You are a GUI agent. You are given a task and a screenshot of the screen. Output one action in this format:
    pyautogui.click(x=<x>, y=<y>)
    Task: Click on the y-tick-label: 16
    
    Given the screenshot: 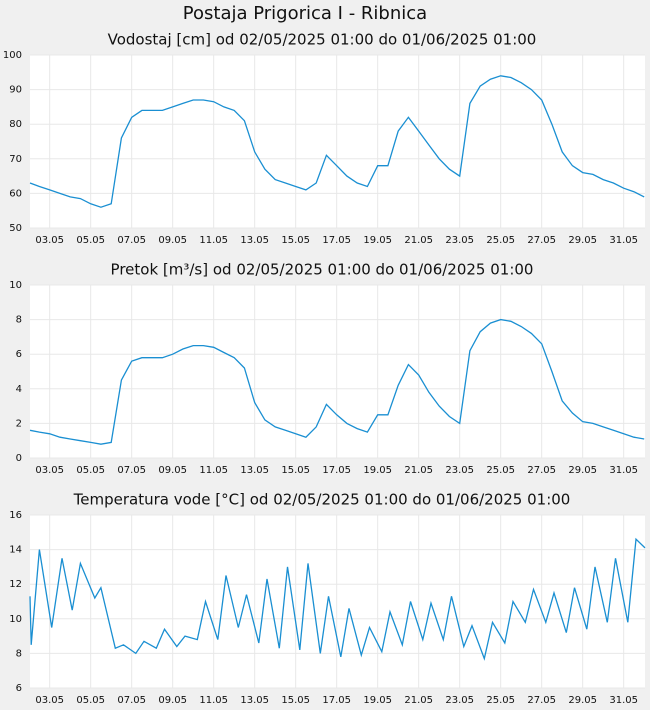 What is the action you would take?
    pyautogui.click(x=15, y=515)
    